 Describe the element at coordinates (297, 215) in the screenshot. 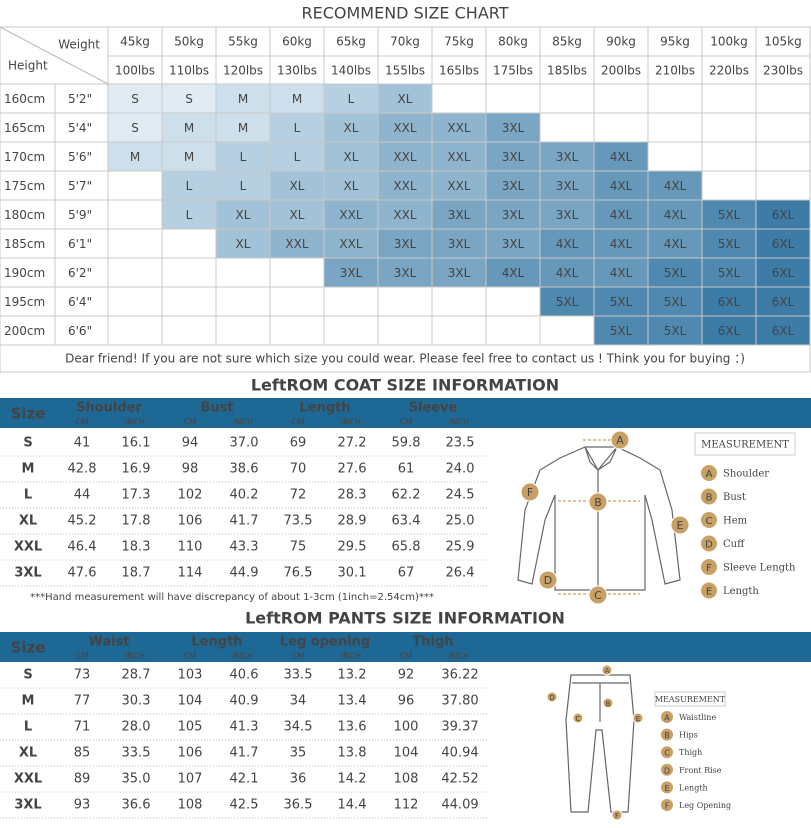

I see `size-label: XL` at that location.